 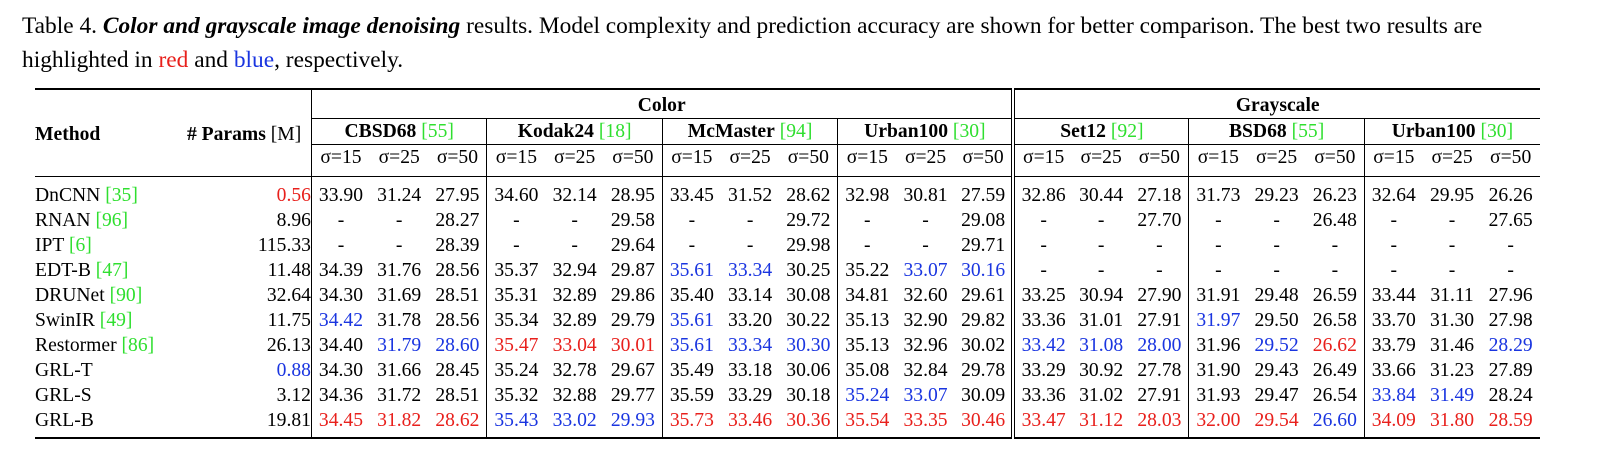 What do you see at coordinates (244, 220) in the screenshot?
I see `params-cell: 8.96` at bounding box center [244, 220].